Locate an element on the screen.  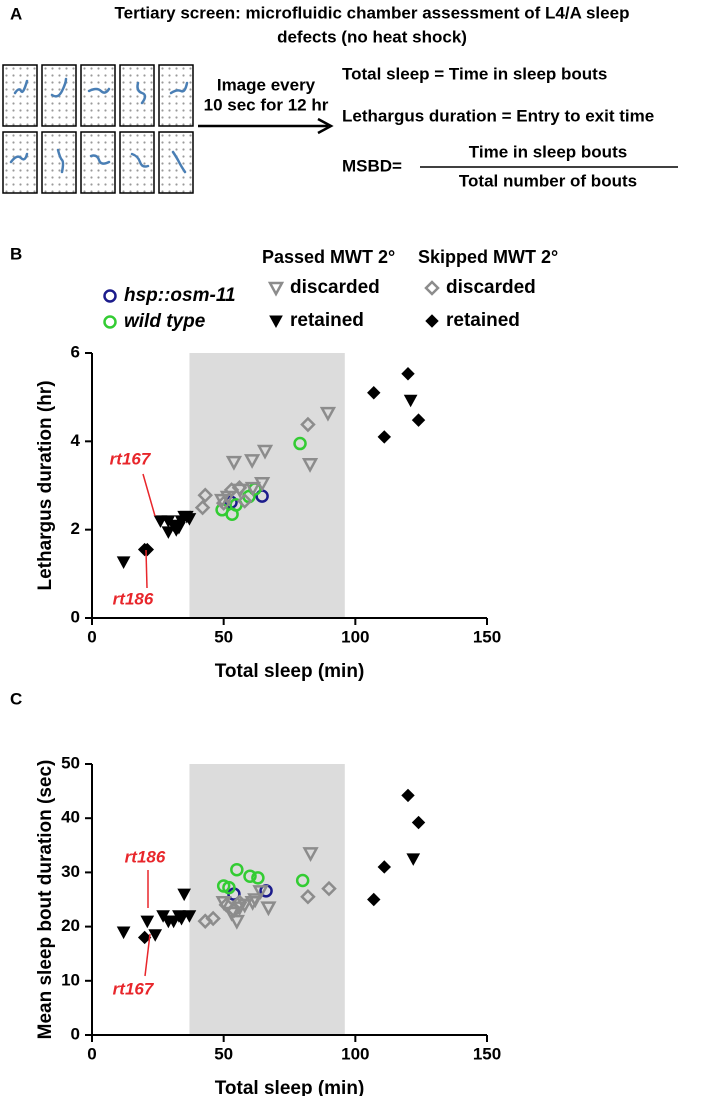
arrow-label: 10 sec for 12 hr is located at coordinates (266, 104).